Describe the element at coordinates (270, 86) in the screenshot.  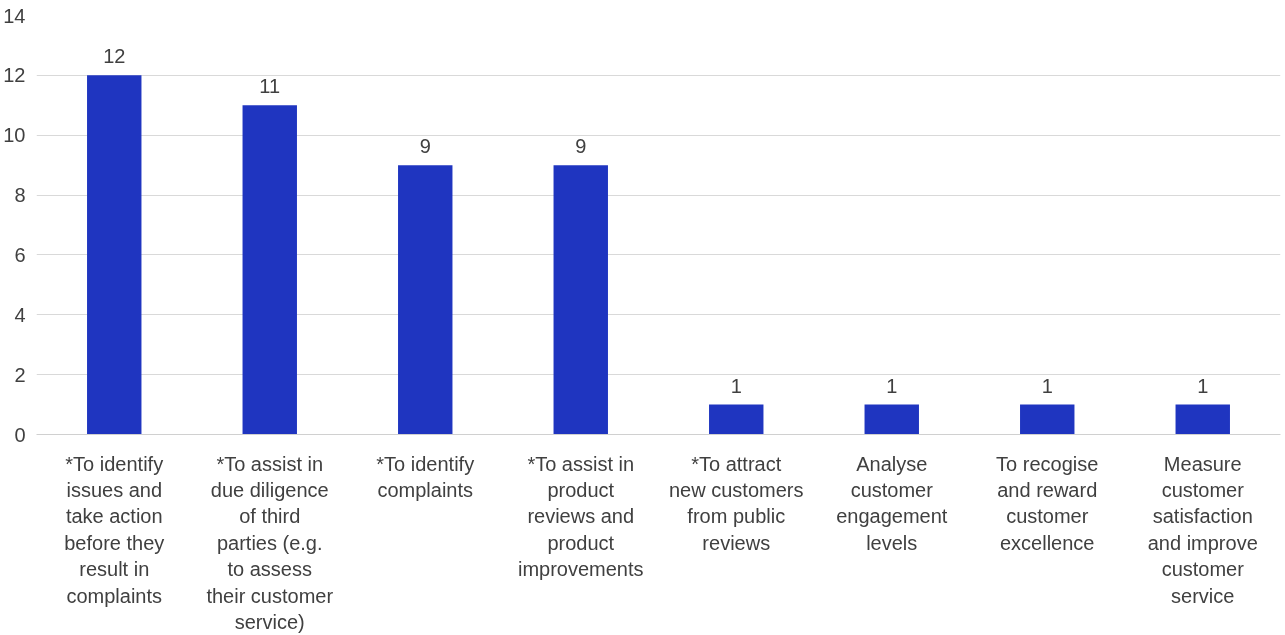
I see `data-label: 11` at that location.